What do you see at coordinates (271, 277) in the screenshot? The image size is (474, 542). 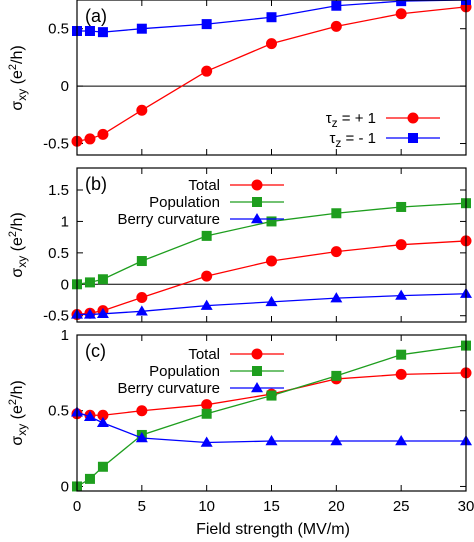 I see `series-total` at bounding box center [271, 277].